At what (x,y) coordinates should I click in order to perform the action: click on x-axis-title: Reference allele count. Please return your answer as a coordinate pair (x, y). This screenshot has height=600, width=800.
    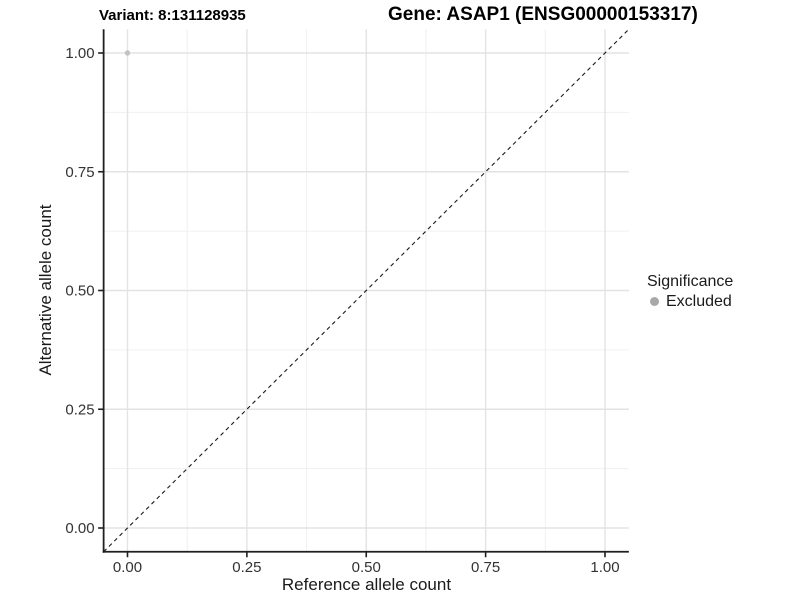
    Looking at the image, I should click on (366, 584).